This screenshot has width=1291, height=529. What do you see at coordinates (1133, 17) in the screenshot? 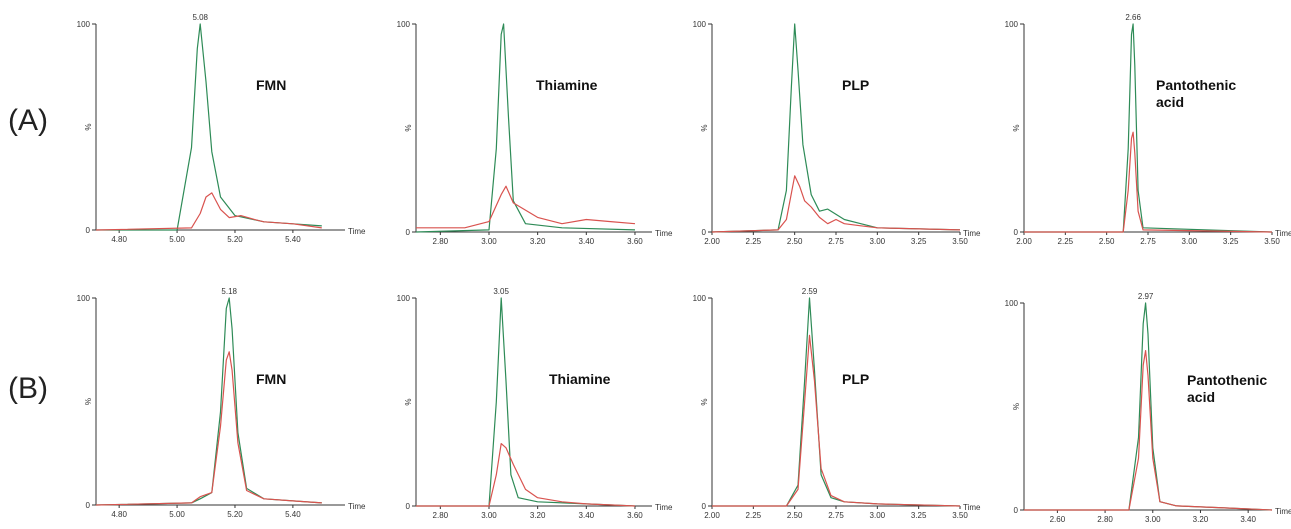
I see `peak-label: 2.66` at bounding box center [1133, 17].